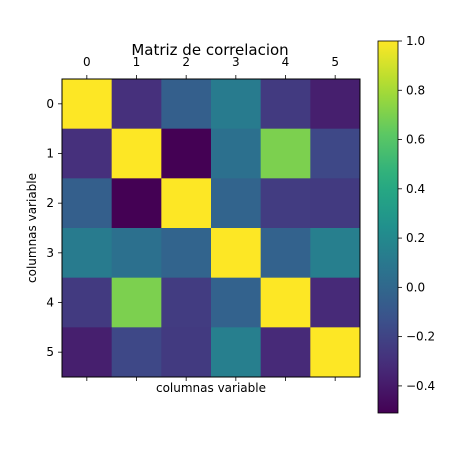  What do you see at coordinates (211, 388) in the screenshot?
I see `x-axis-label: columnas variable` at bounding box center [211, 388].